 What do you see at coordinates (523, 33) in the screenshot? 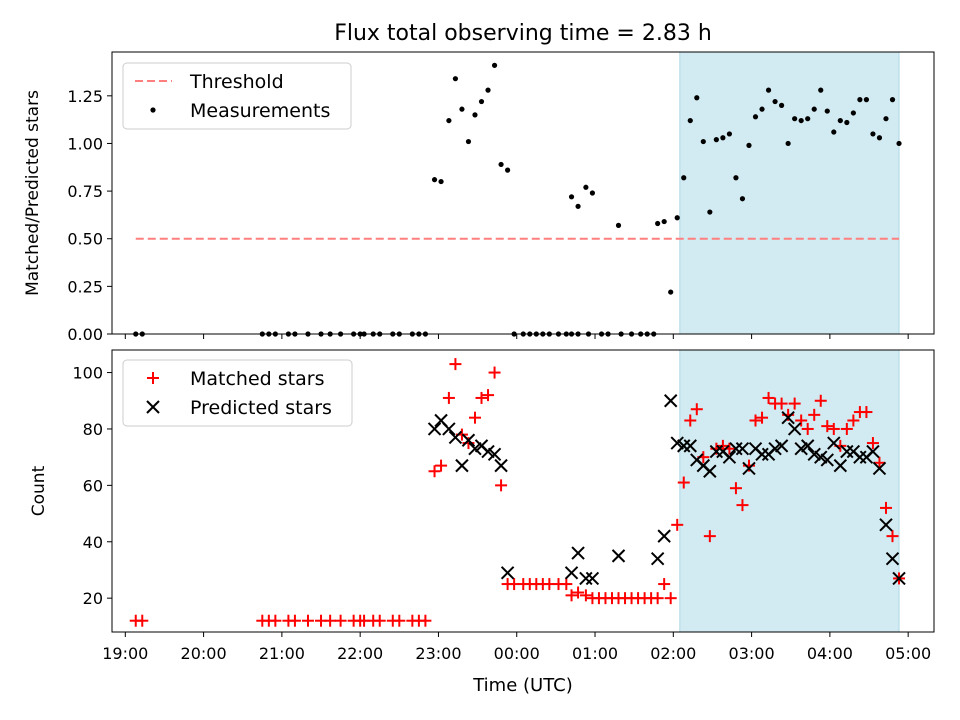
I see `chart-title: Flux total observing time = 2.83 h` at bounding box center [523, 33].